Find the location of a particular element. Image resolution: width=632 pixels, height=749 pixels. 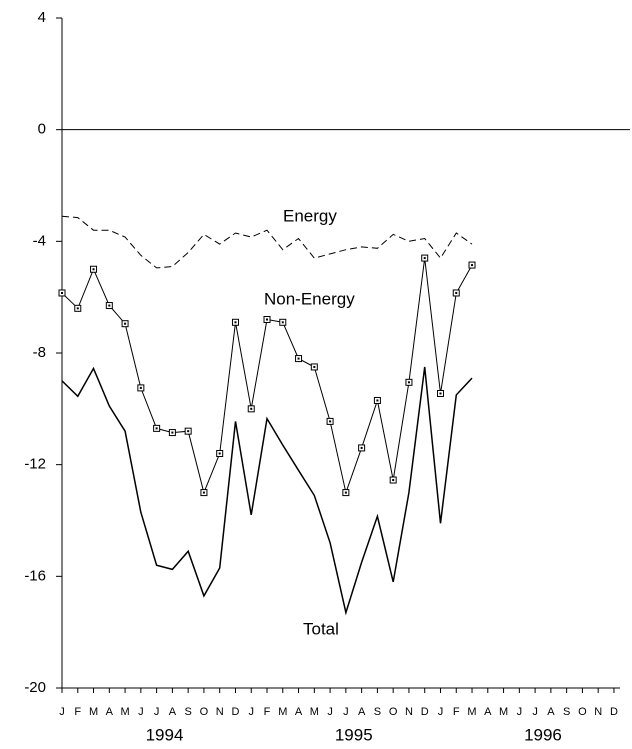

y-tick-label: -12 is located at coordinates (35, 464).